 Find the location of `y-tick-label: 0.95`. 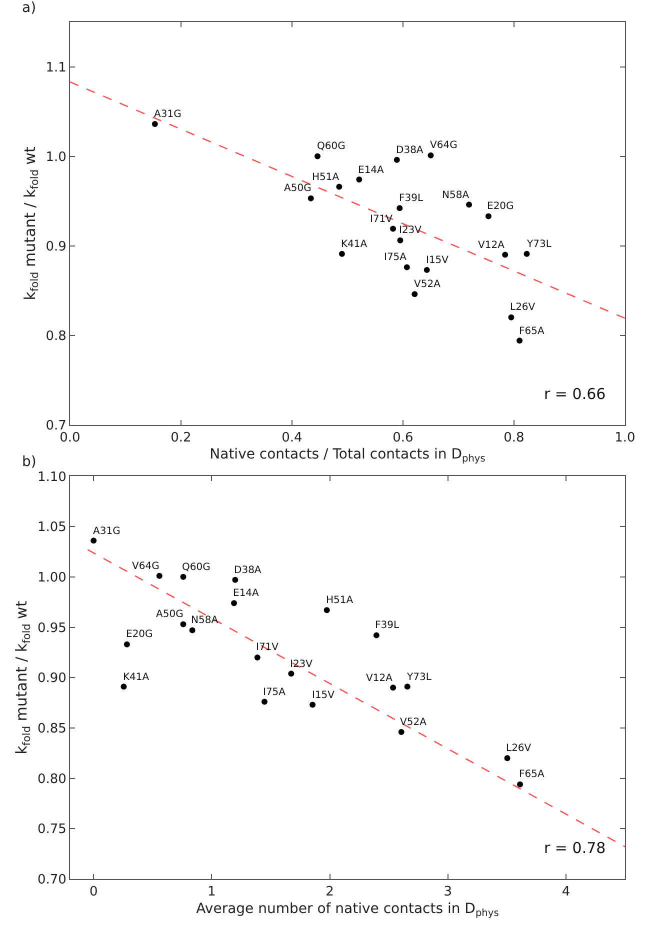

y-tick-label: 0.95 is located at coordinates (51, 628).